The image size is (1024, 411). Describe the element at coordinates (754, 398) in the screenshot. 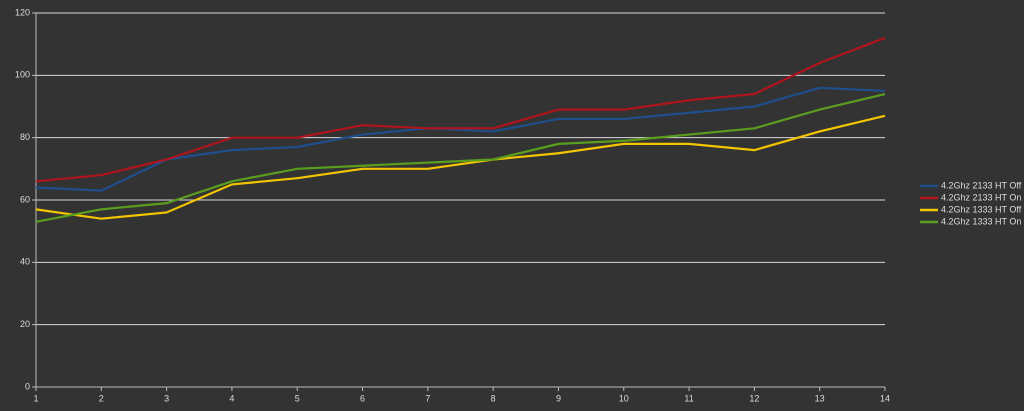

I see `x-tick-label: 12` at that location.